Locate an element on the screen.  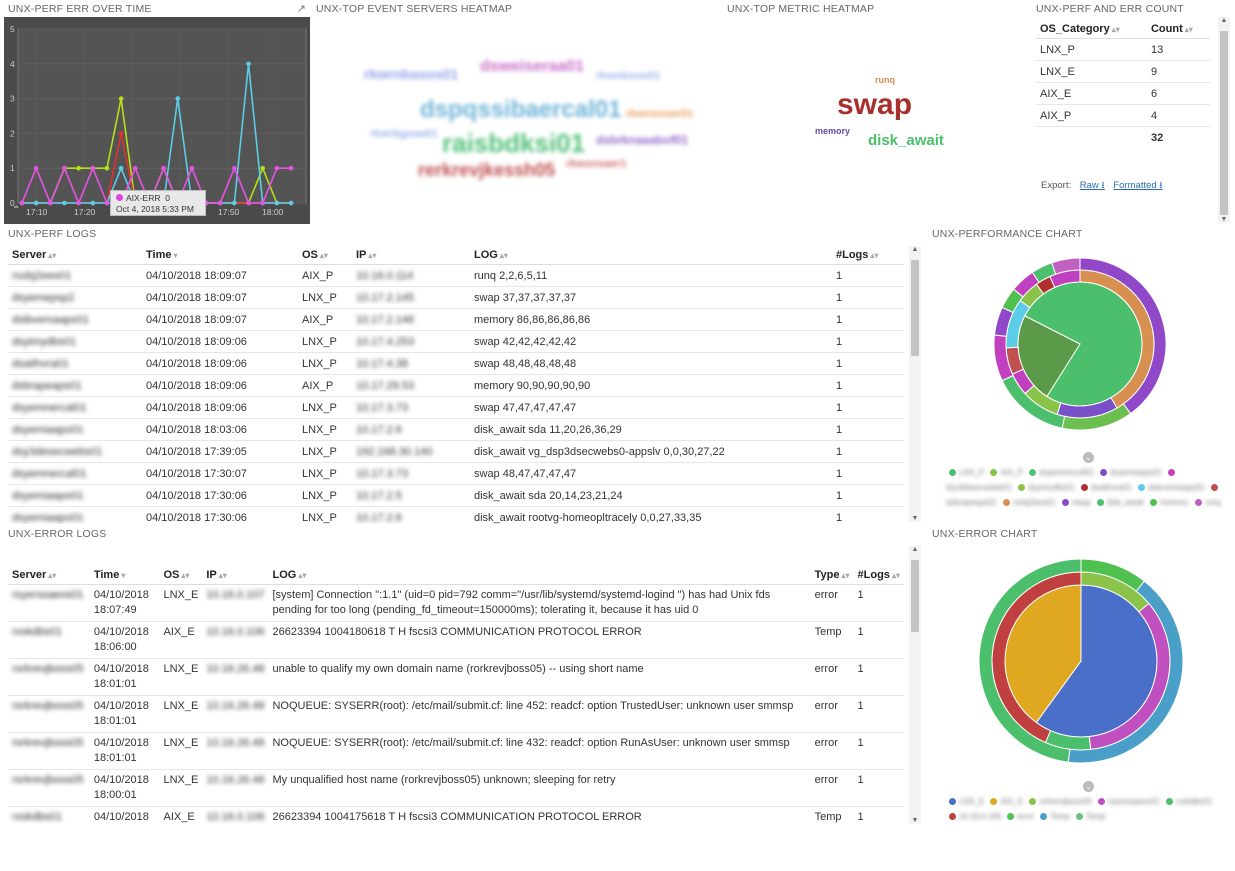
error-logs-scrollbar: ▲ ▼ is located at coordinates (915, 685).